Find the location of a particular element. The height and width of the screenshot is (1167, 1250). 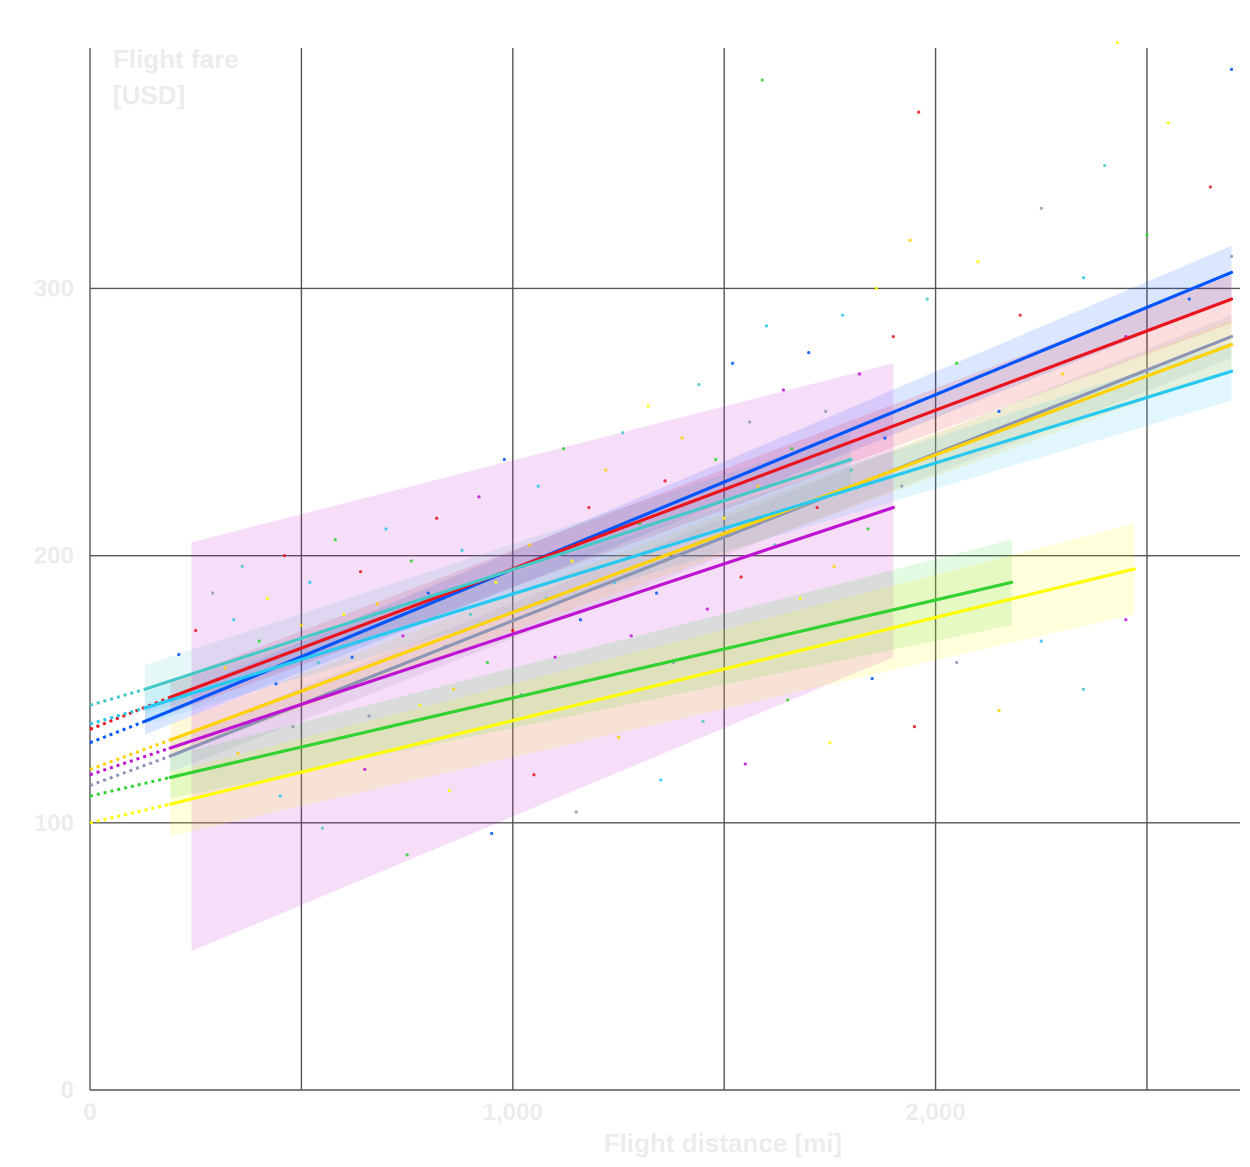

y-axis-title-line-1: Flight fare is located at coordinates (176, 59).